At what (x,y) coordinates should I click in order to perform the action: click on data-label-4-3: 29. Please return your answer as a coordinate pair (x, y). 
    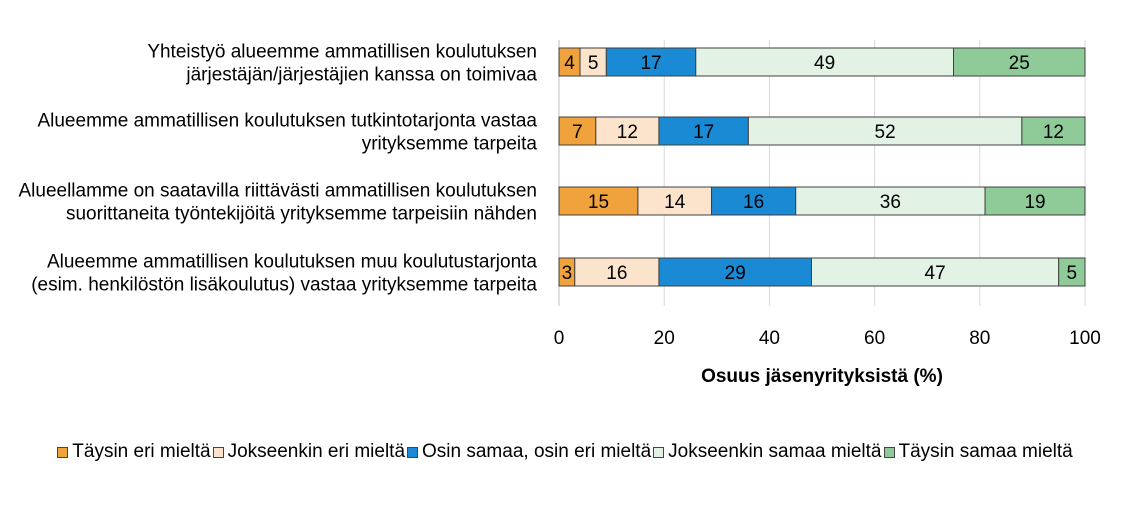
    Looking at the image, I should click on (735, 273).